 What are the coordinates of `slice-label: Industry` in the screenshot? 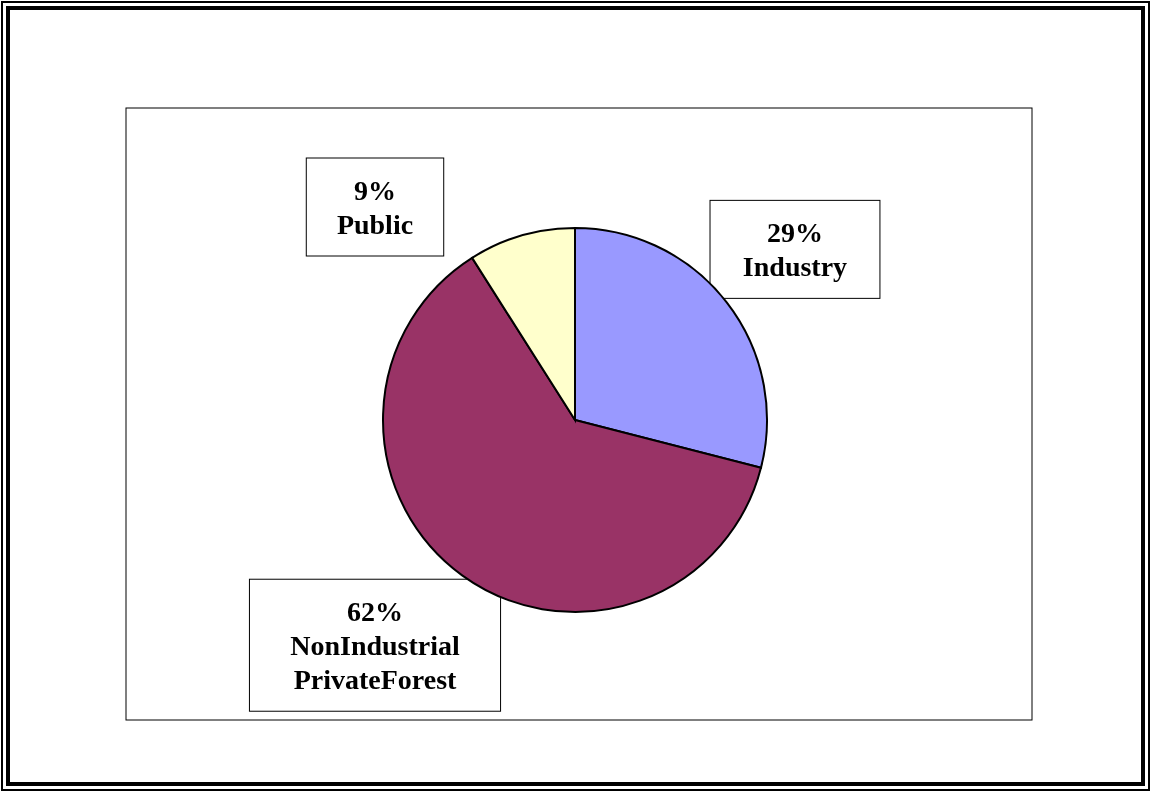 It's located at (795, 266).